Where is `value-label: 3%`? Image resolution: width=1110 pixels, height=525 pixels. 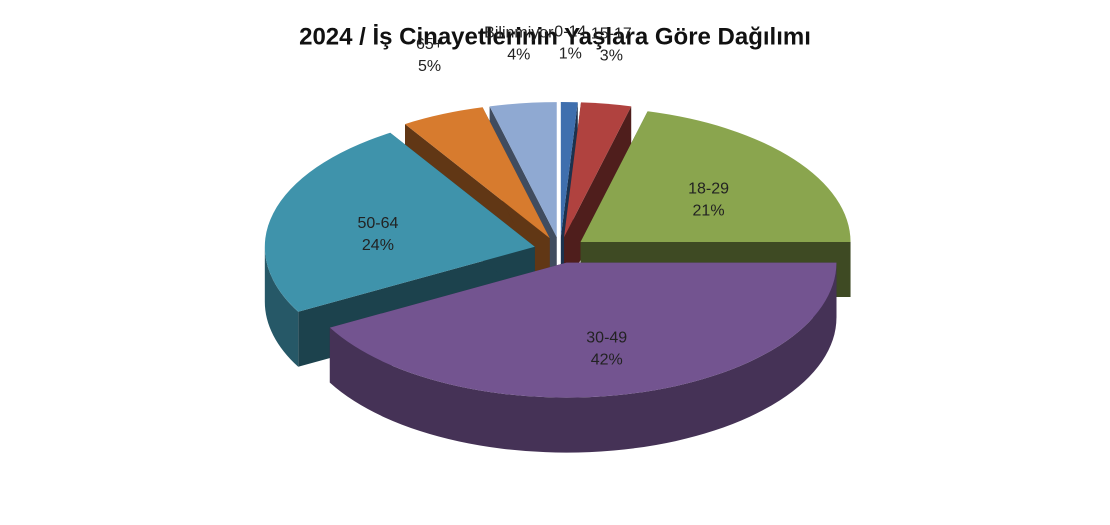
value-label: 3% is located at coordinates (611, 55).